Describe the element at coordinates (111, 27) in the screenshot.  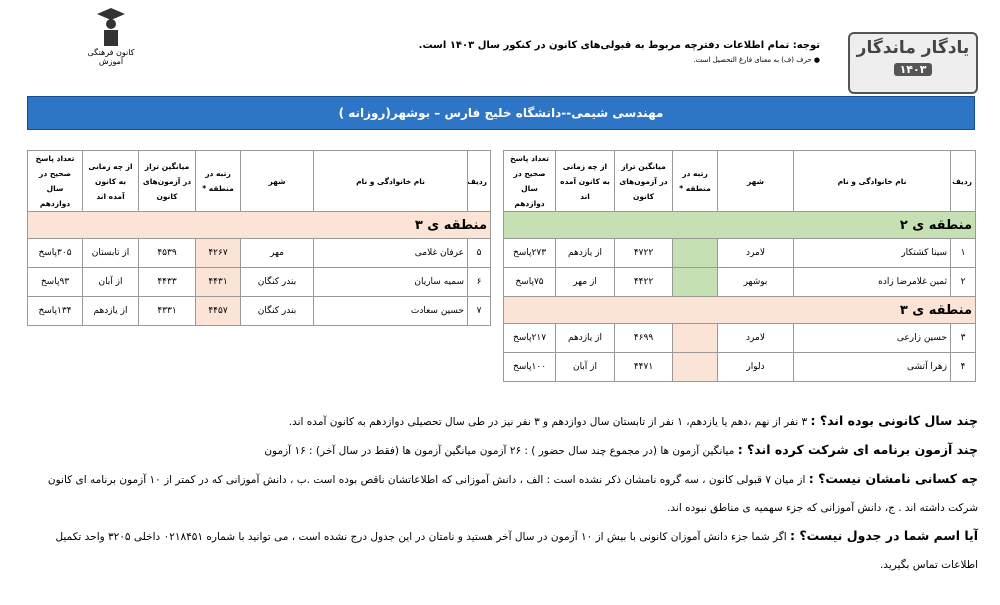
I see `graduate-icon` at that location.